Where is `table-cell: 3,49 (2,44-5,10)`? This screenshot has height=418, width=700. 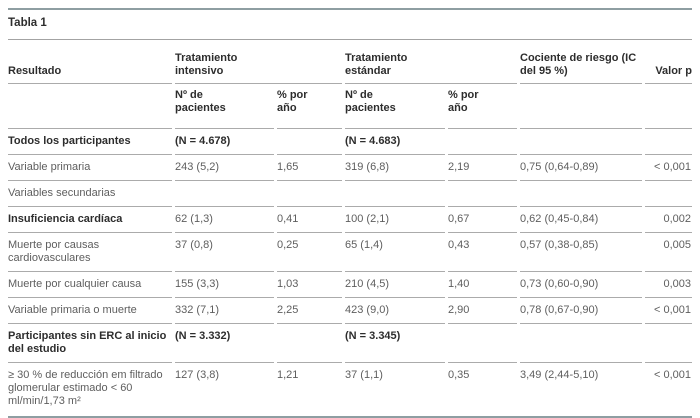
table-cell: 3,49 (2,44-5,10) is located at coordinates (559, 375).